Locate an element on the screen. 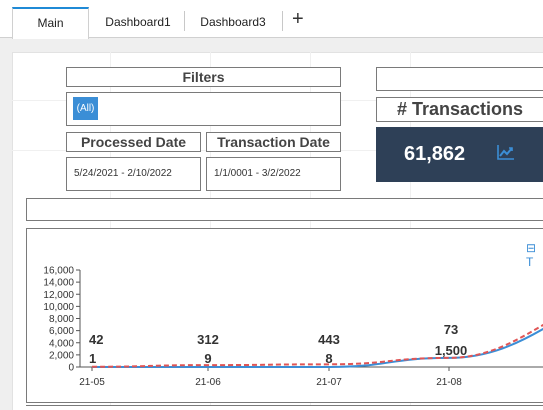 This screenshot has height=410, width=543. transaction-date-field: 1/1/0001 - 3/2/2022 is located at coordinates (273, 174).